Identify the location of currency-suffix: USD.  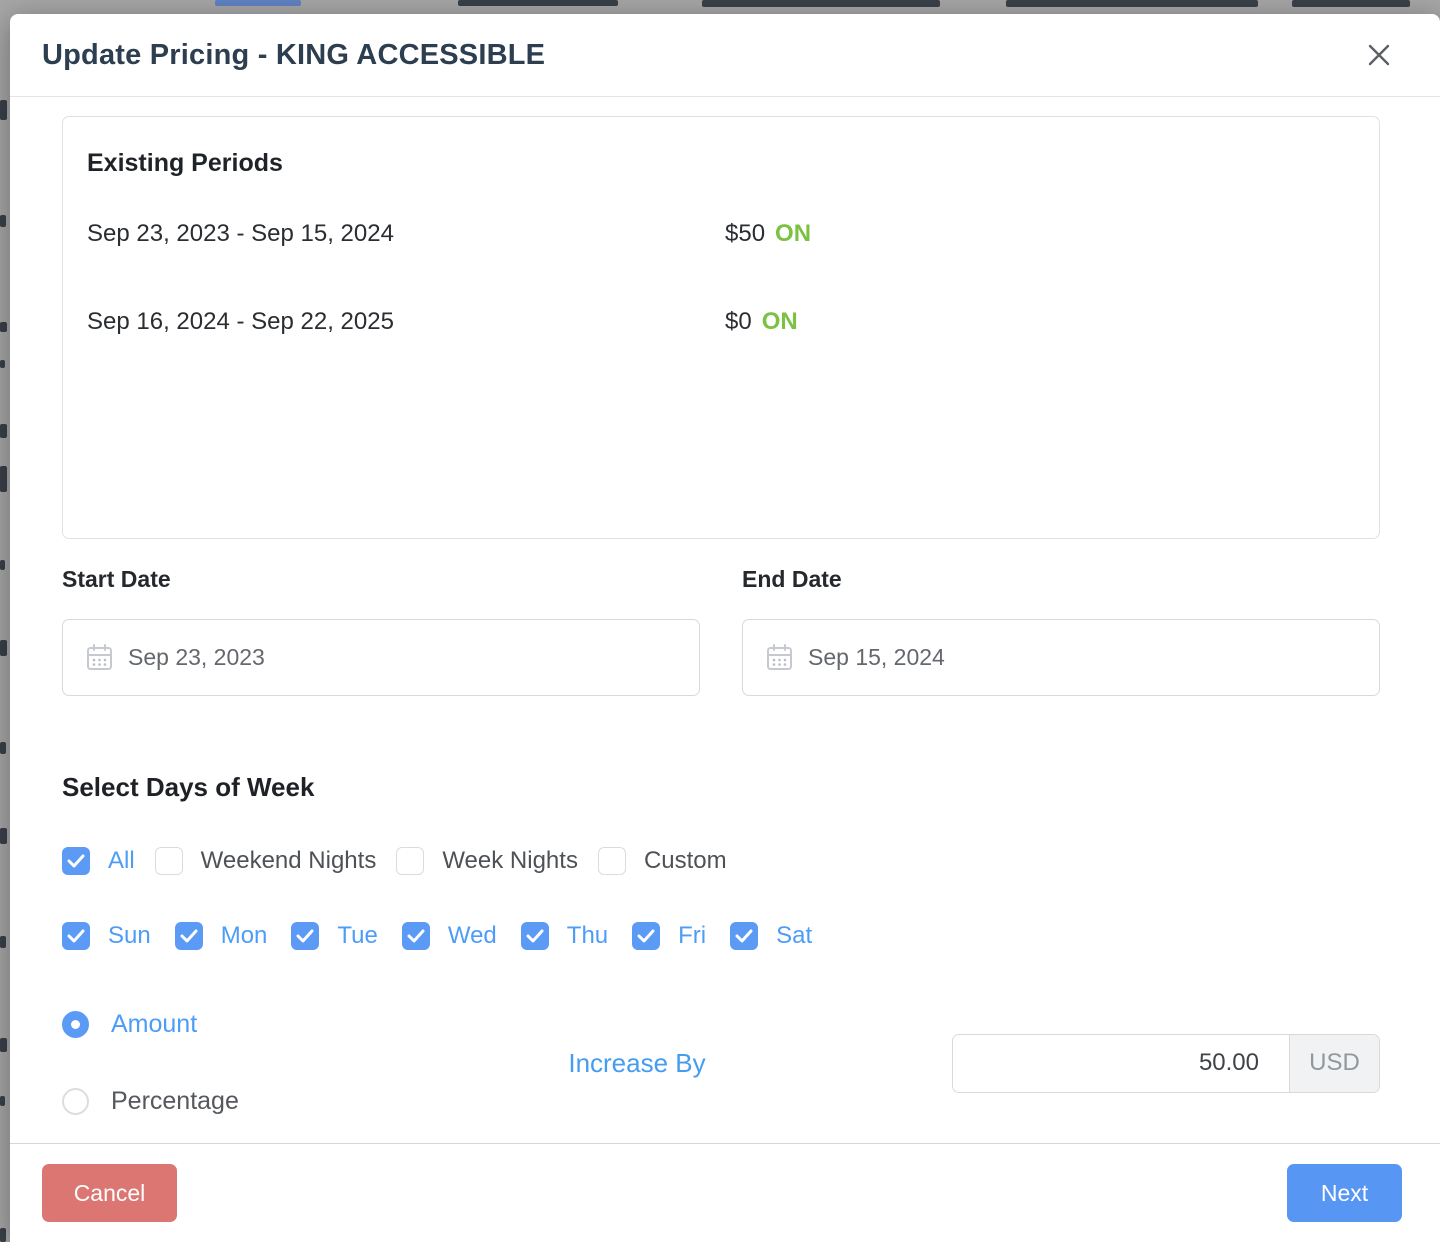
(1334, 1063).